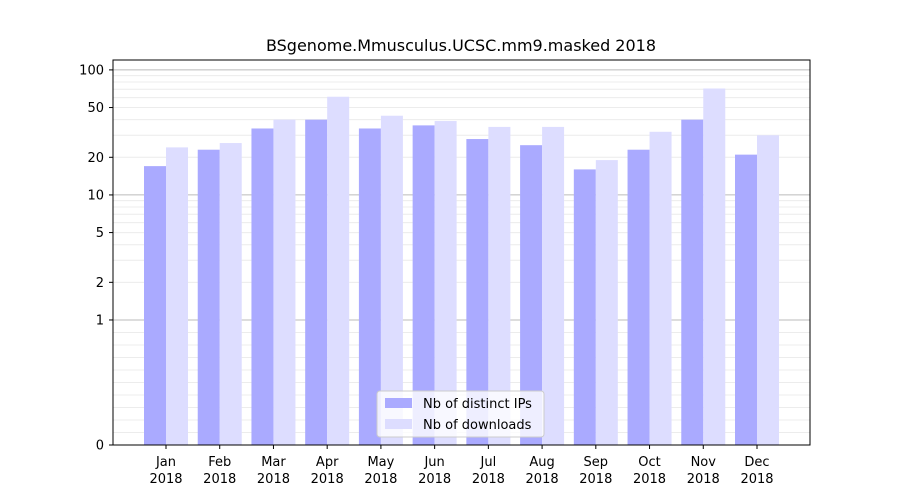 This screenshot has width=900, height=500. I want to click on y-tick-label: 50, so click(95, 108).